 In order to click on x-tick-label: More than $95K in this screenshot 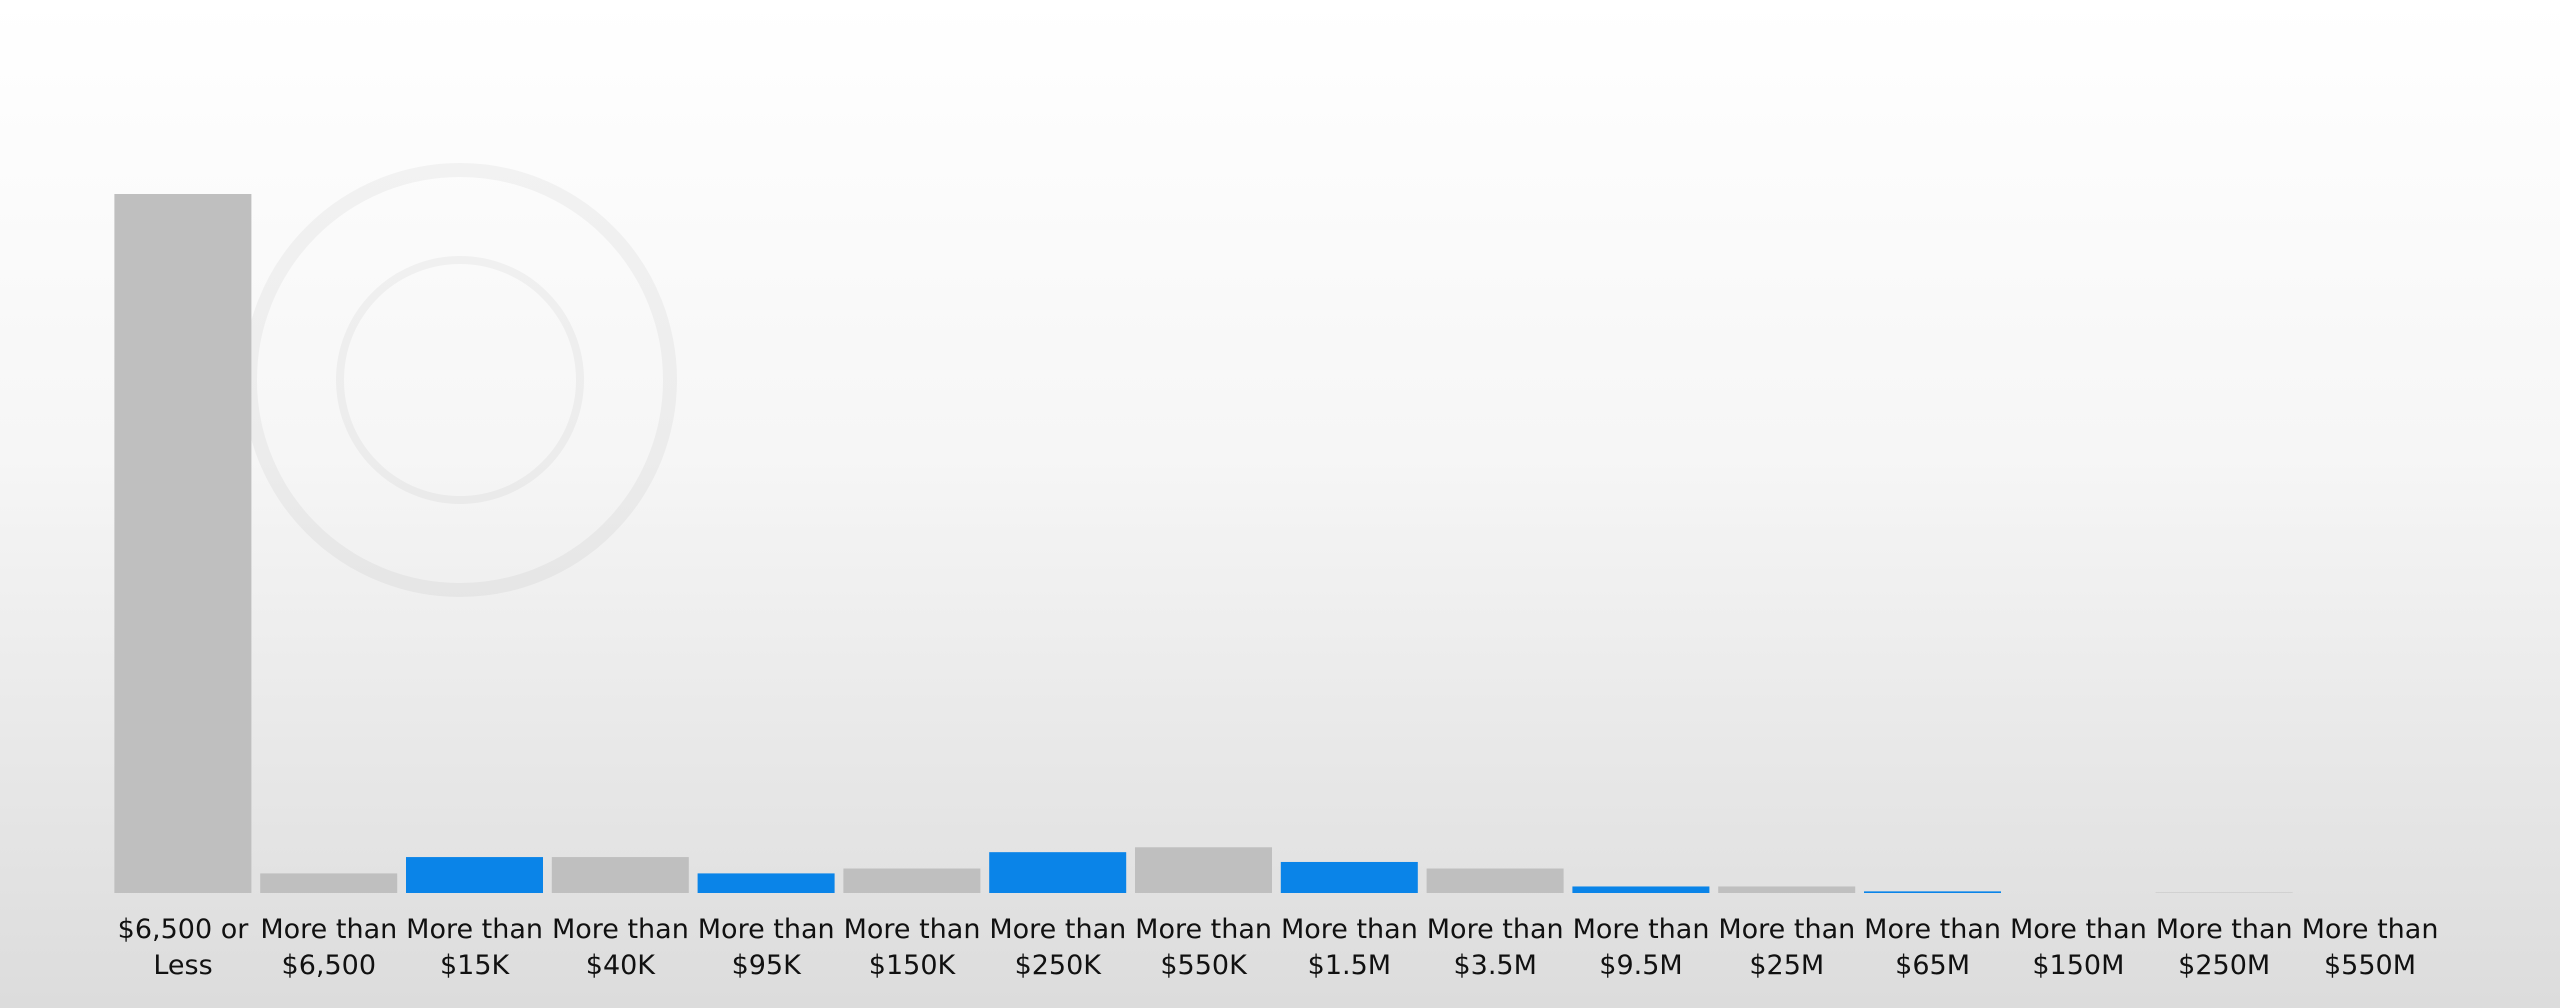, I will do `click(766, 947)`.